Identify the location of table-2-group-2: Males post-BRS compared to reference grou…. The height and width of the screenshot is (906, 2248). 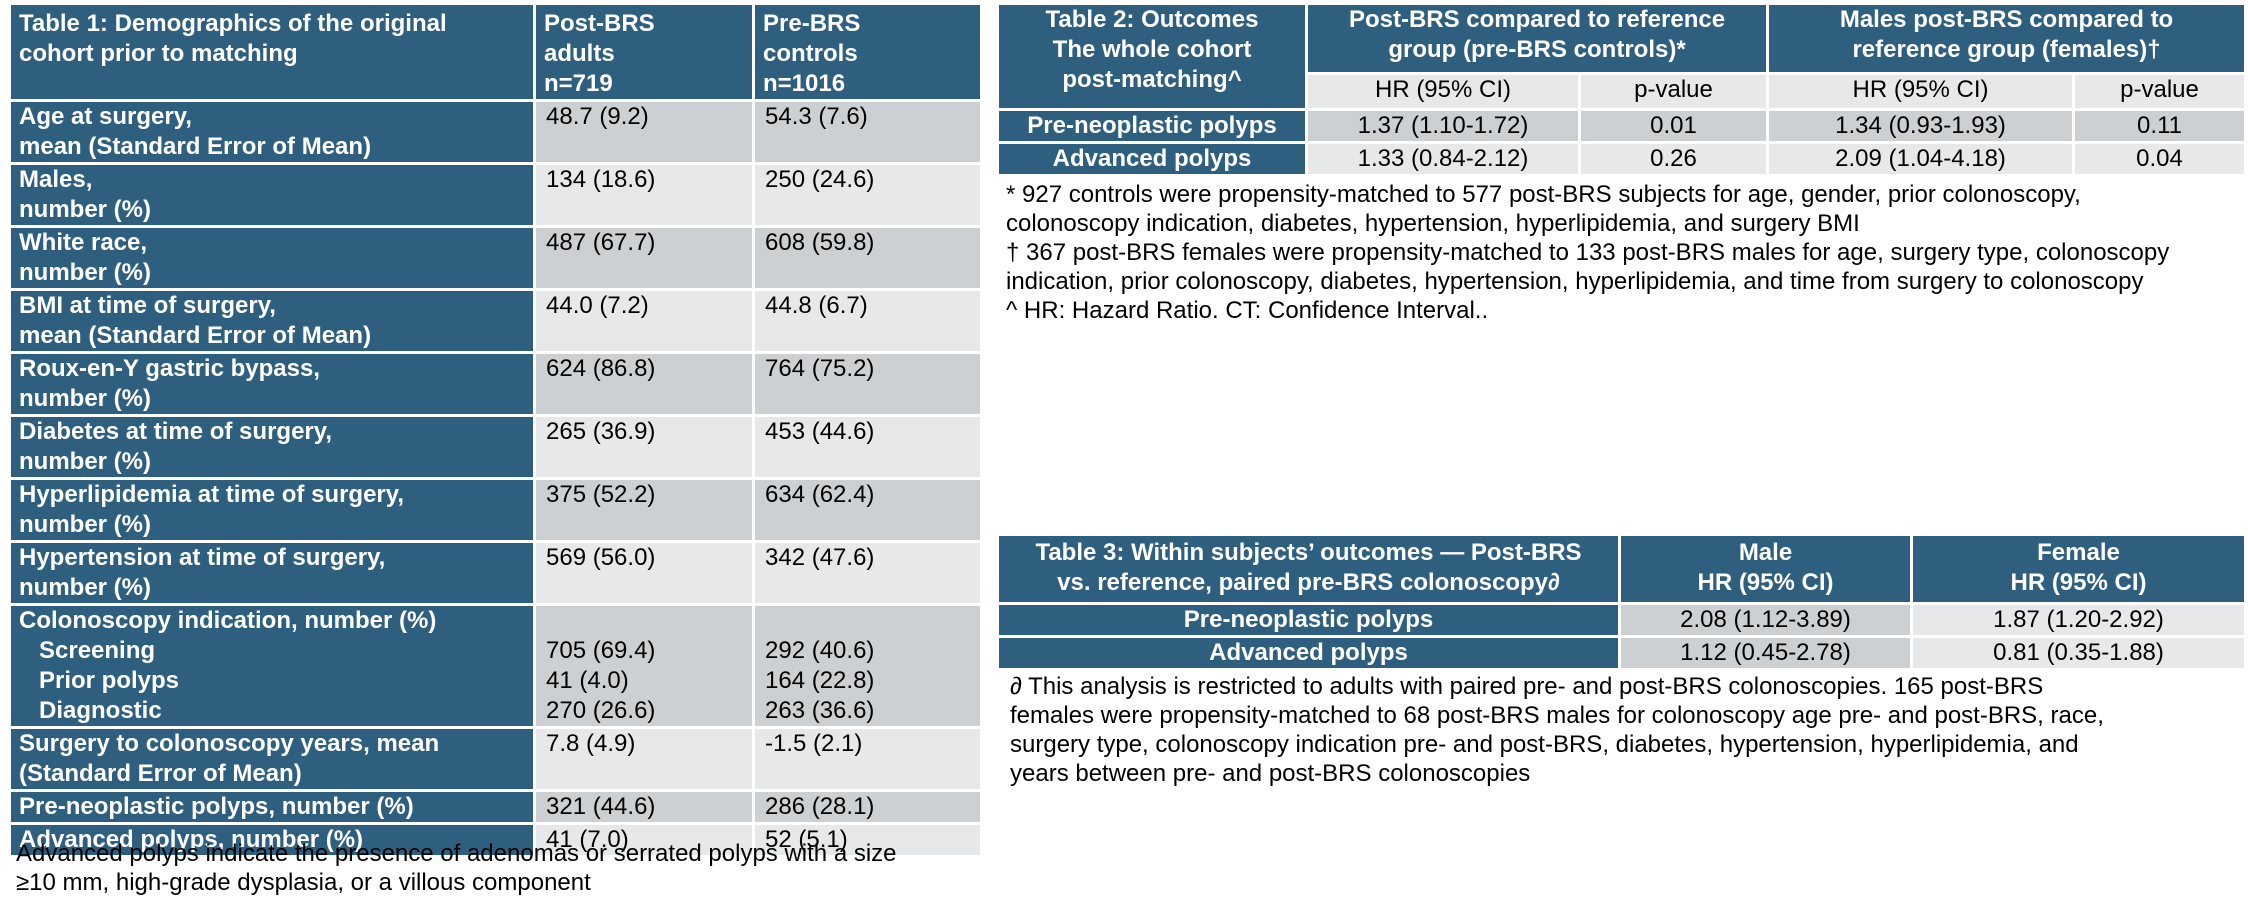
(2007, 38).